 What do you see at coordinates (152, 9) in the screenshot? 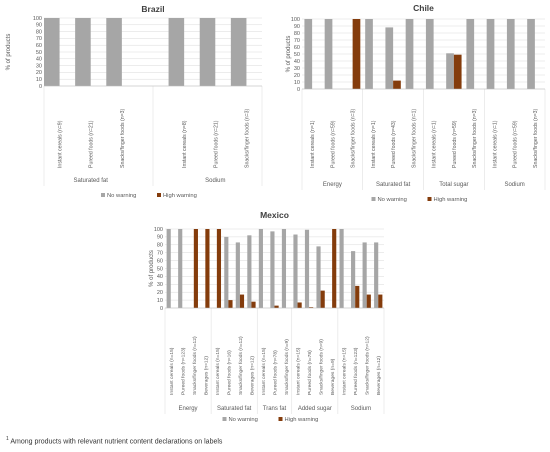
I see `chart-title: Brazil` at bounding box center [152, 9].